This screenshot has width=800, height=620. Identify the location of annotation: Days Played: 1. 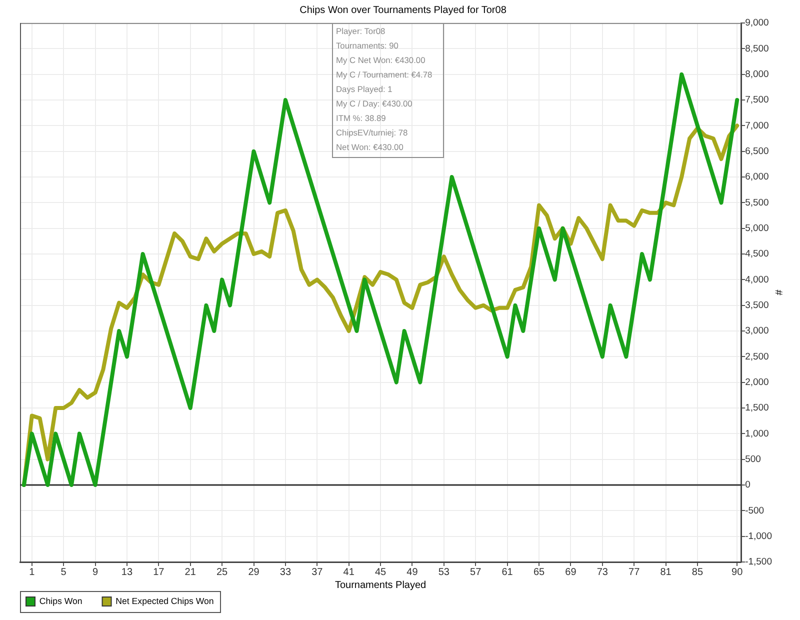
(364, 89).